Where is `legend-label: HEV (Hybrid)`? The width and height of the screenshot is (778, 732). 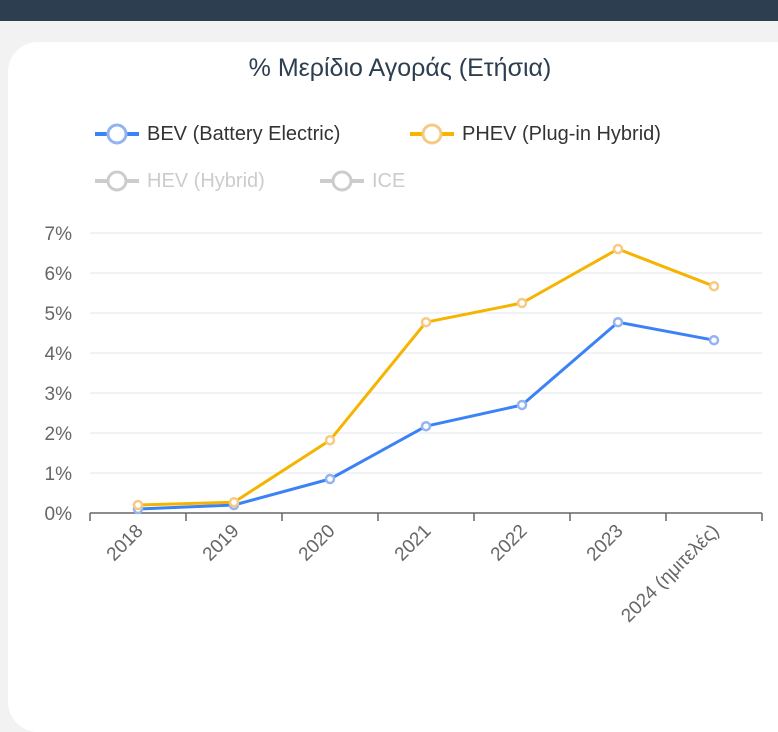 legend-label: HEV (Hybrid) is located at coordinates (206, 180).